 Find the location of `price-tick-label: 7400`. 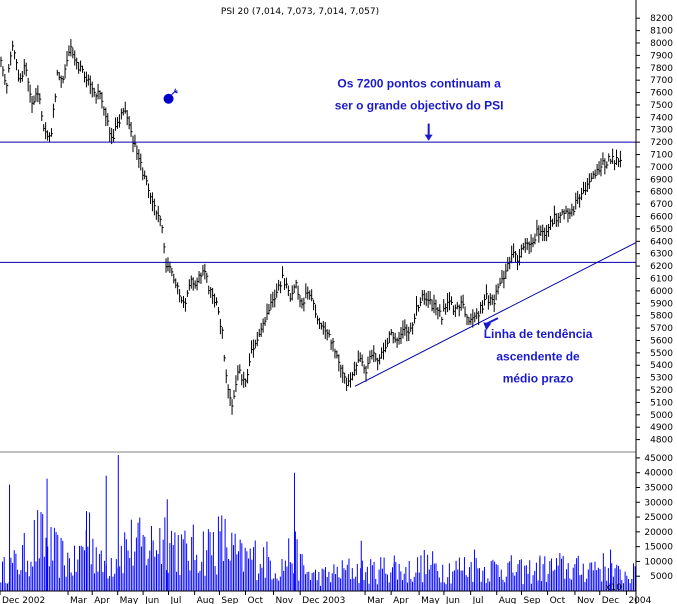

price-tick-label: 7400 is located at coordinates (661, 118).